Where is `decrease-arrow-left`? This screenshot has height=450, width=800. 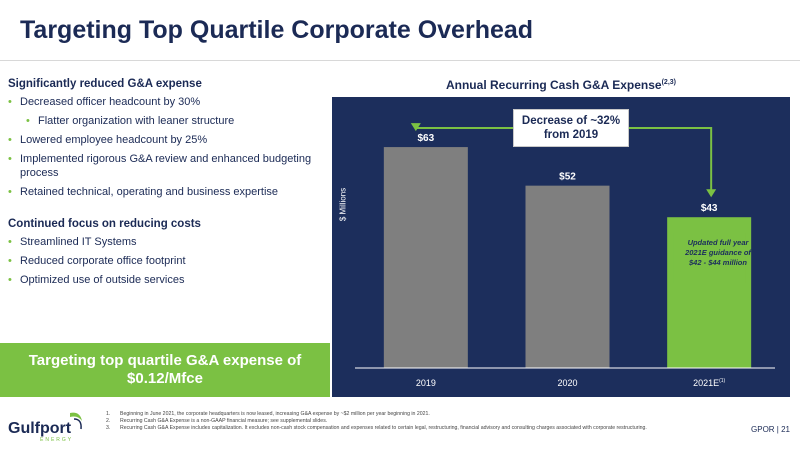
decrease-arrow-left is located at coordinates (463, 127).